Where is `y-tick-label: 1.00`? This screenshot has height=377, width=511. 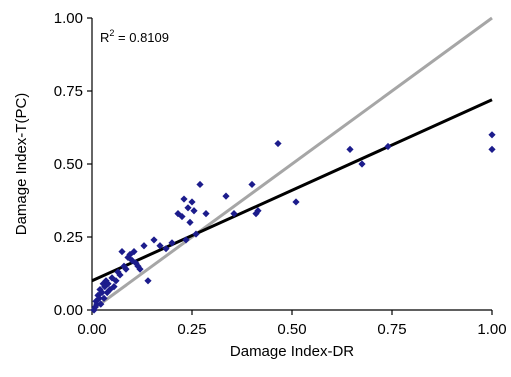
y-tick-label: 1.00 is located at coordinates (68, 18).